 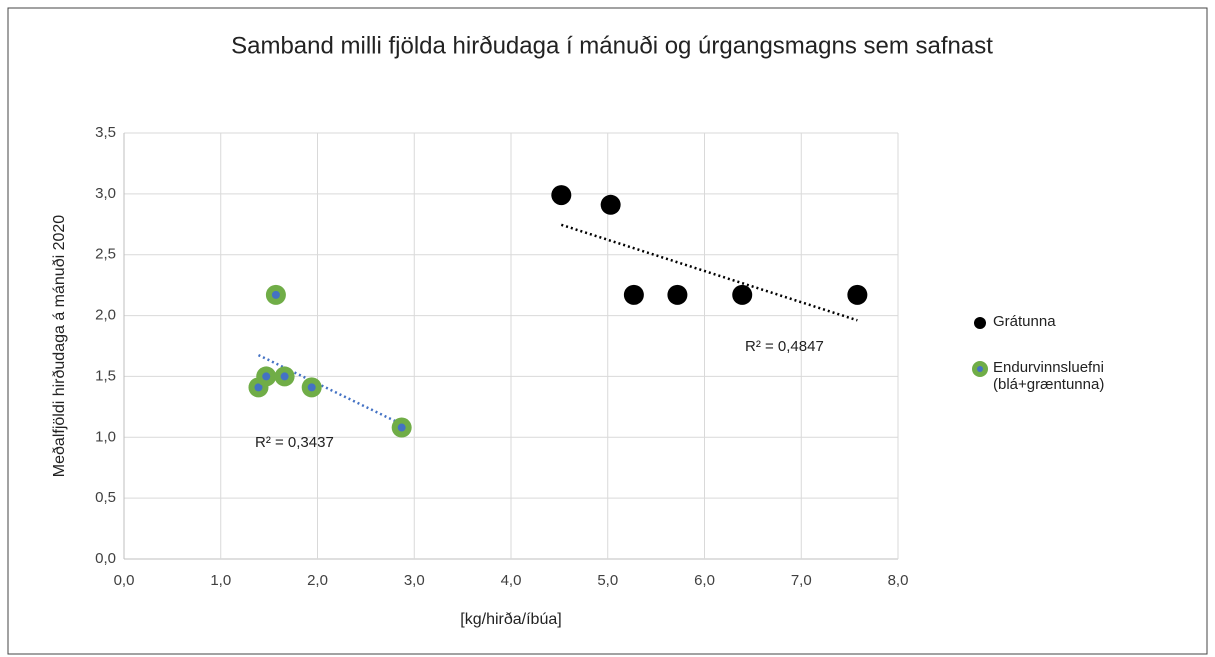 What do you see at coordinates (105, 558) in the screenshot?
I see `y-tick-label: 0,0` at bounding box center [105, 558].